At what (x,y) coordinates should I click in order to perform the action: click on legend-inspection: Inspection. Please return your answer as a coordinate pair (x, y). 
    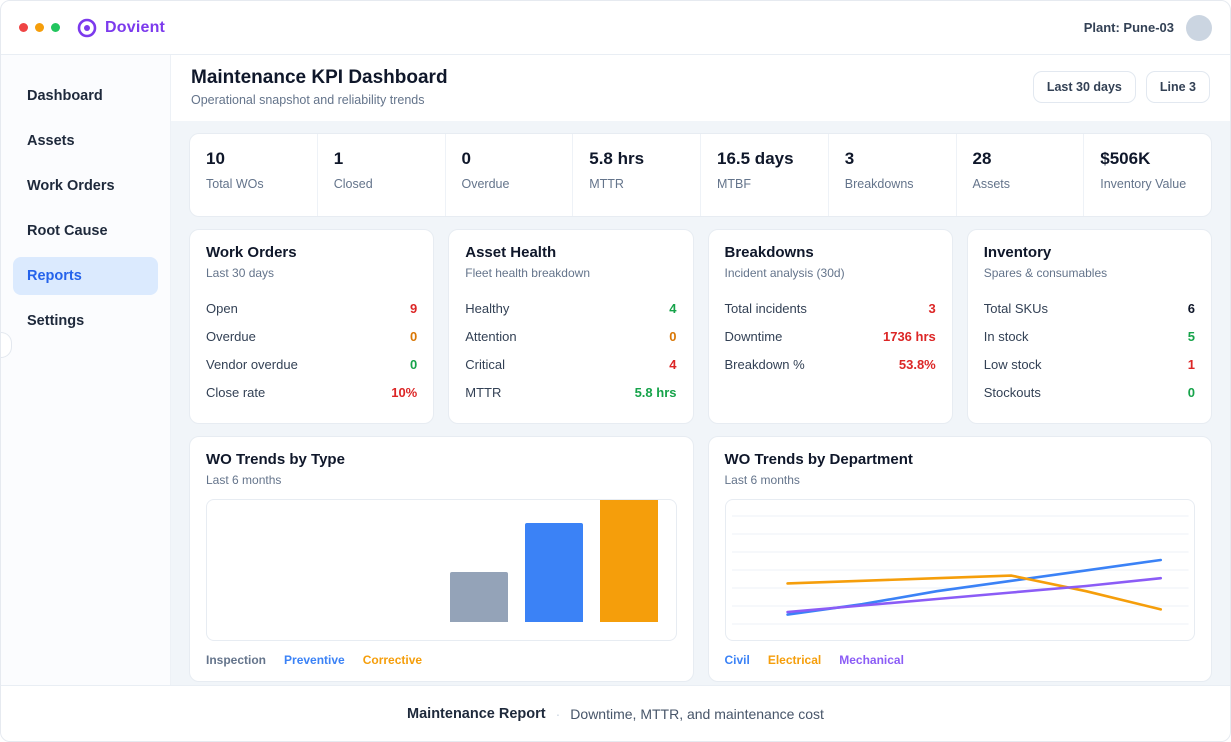
    Looking at the image, I should click on (236, 660).